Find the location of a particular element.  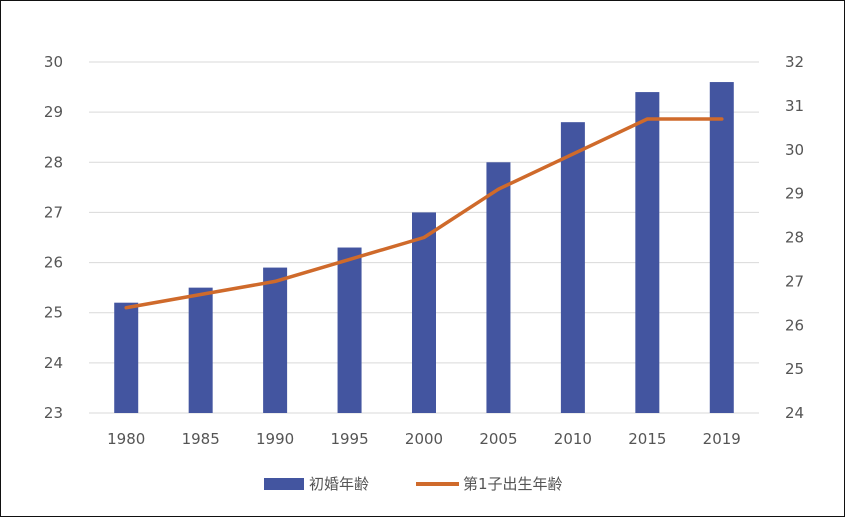

right-axis-ticks: 24 25 26 27 28 29 30 31 32 is located at coordinates (794, 237).